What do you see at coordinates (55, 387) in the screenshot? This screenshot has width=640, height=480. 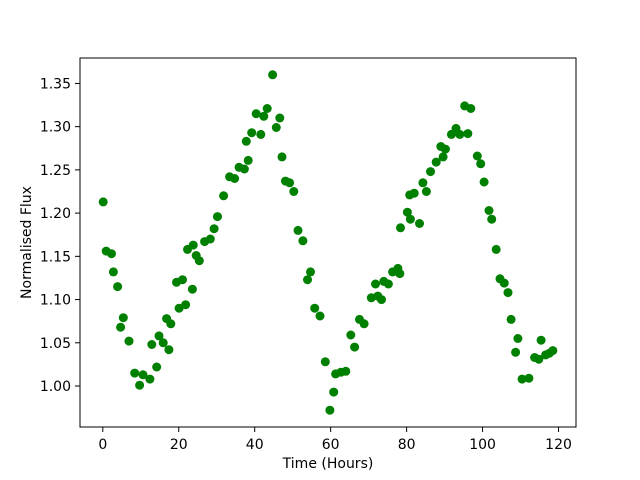 I see `y-tick-label: 1.00` at bounding box center [55, 387].